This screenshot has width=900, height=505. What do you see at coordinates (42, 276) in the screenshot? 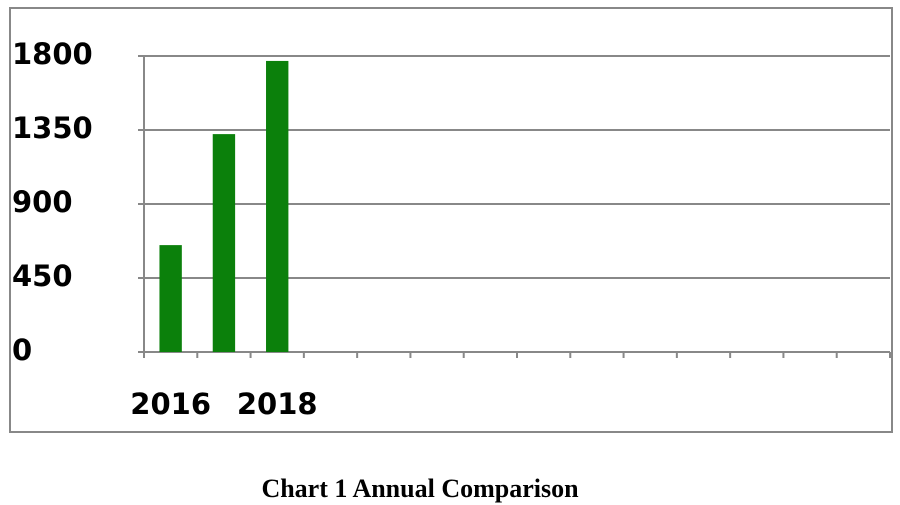
I see `y-tick-label: 450` at bounding box center [42, 276].